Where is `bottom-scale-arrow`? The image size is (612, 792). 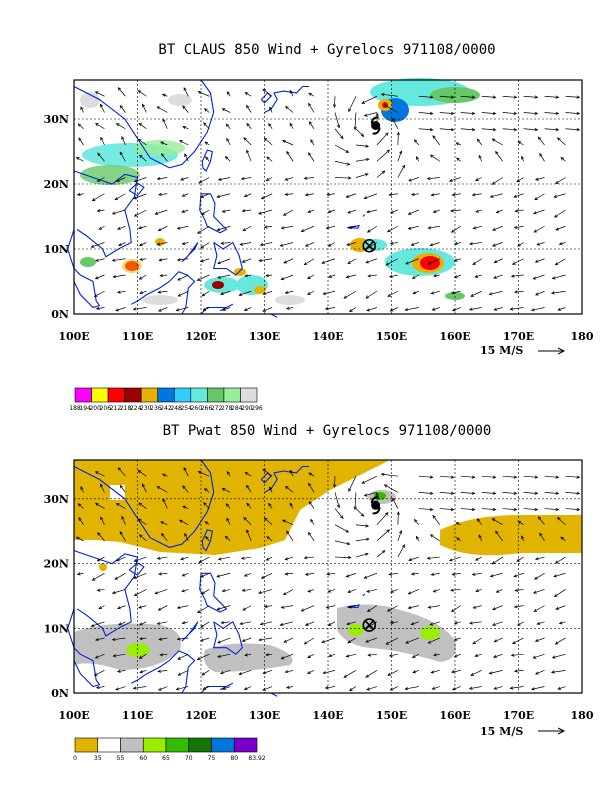
bottom-scale-arrow is located at coordinates (552, 731).